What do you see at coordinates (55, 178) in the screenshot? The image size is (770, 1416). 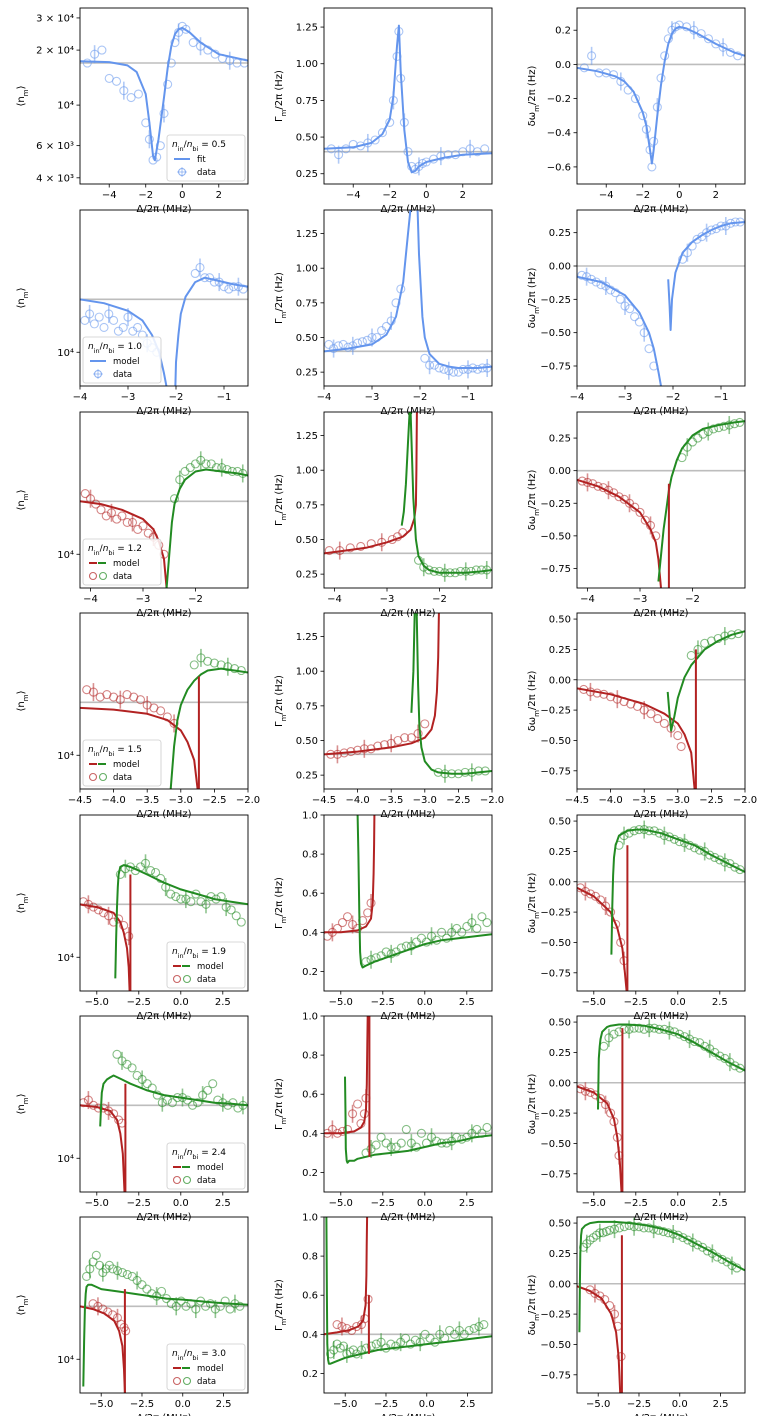 I see `y-tick-label: 4 × 10³` at bounding box center [55, 178].